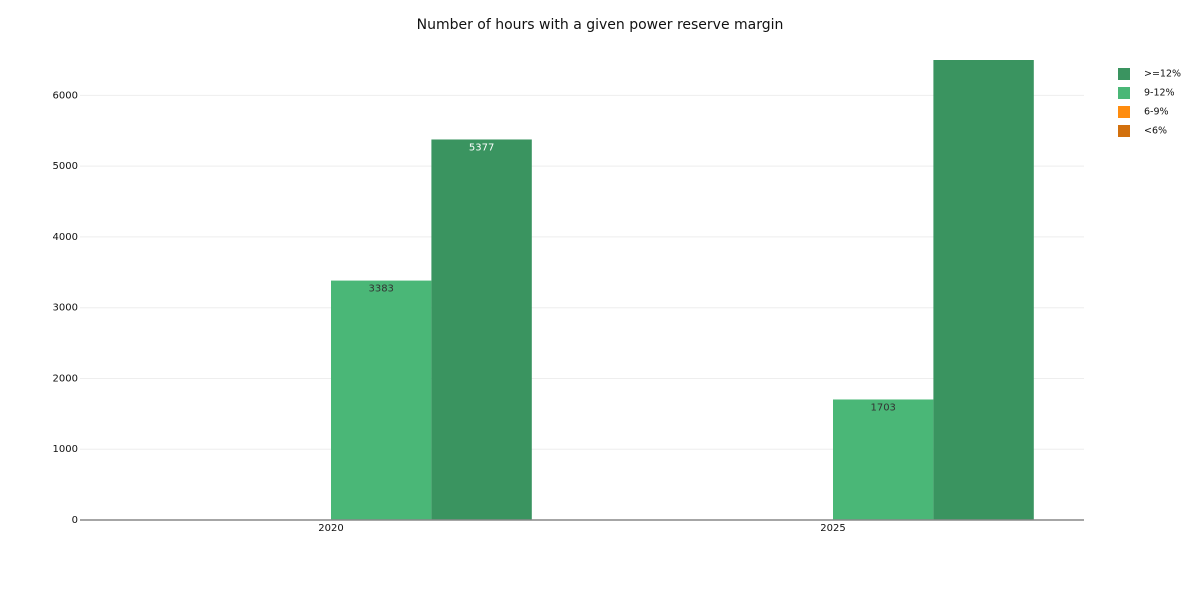 The height and width of the screenshot is (600, 1200). Describe the element at coordinates (1156, 112) in the screenshot. I see `legend-label: 6-9%` at that location.